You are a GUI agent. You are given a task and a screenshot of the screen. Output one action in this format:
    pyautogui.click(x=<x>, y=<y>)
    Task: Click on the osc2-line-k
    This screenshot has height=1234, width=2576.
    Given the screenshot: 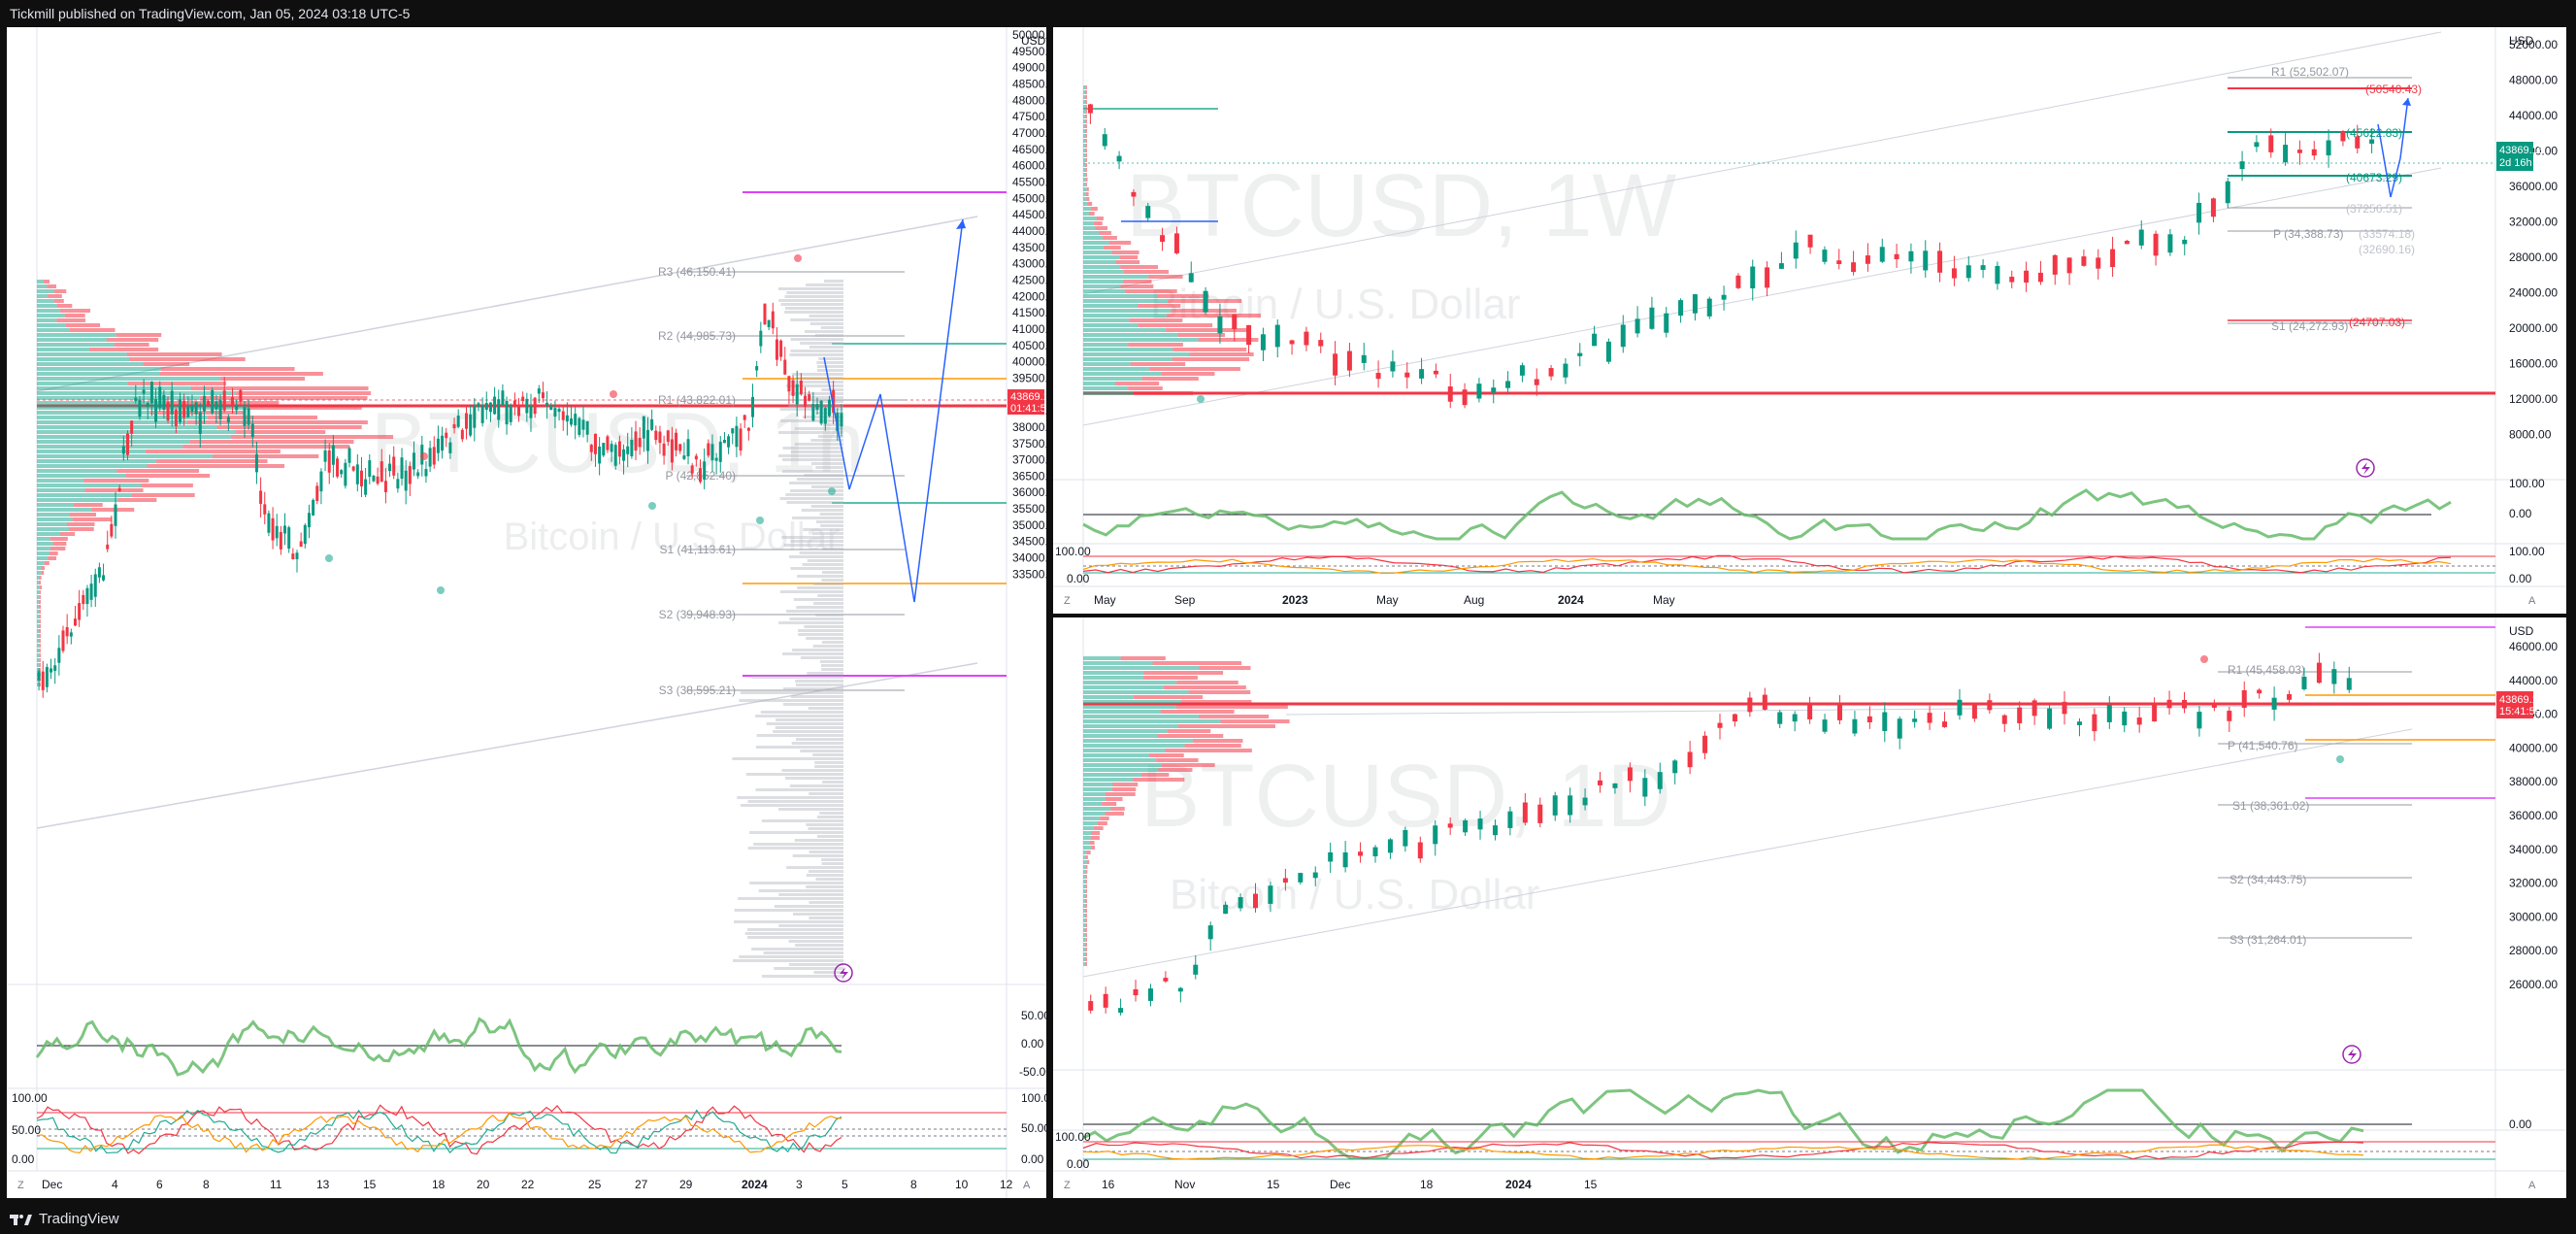 What is the action you would take?
    pyautogui.click(x=1767, y=564)
    